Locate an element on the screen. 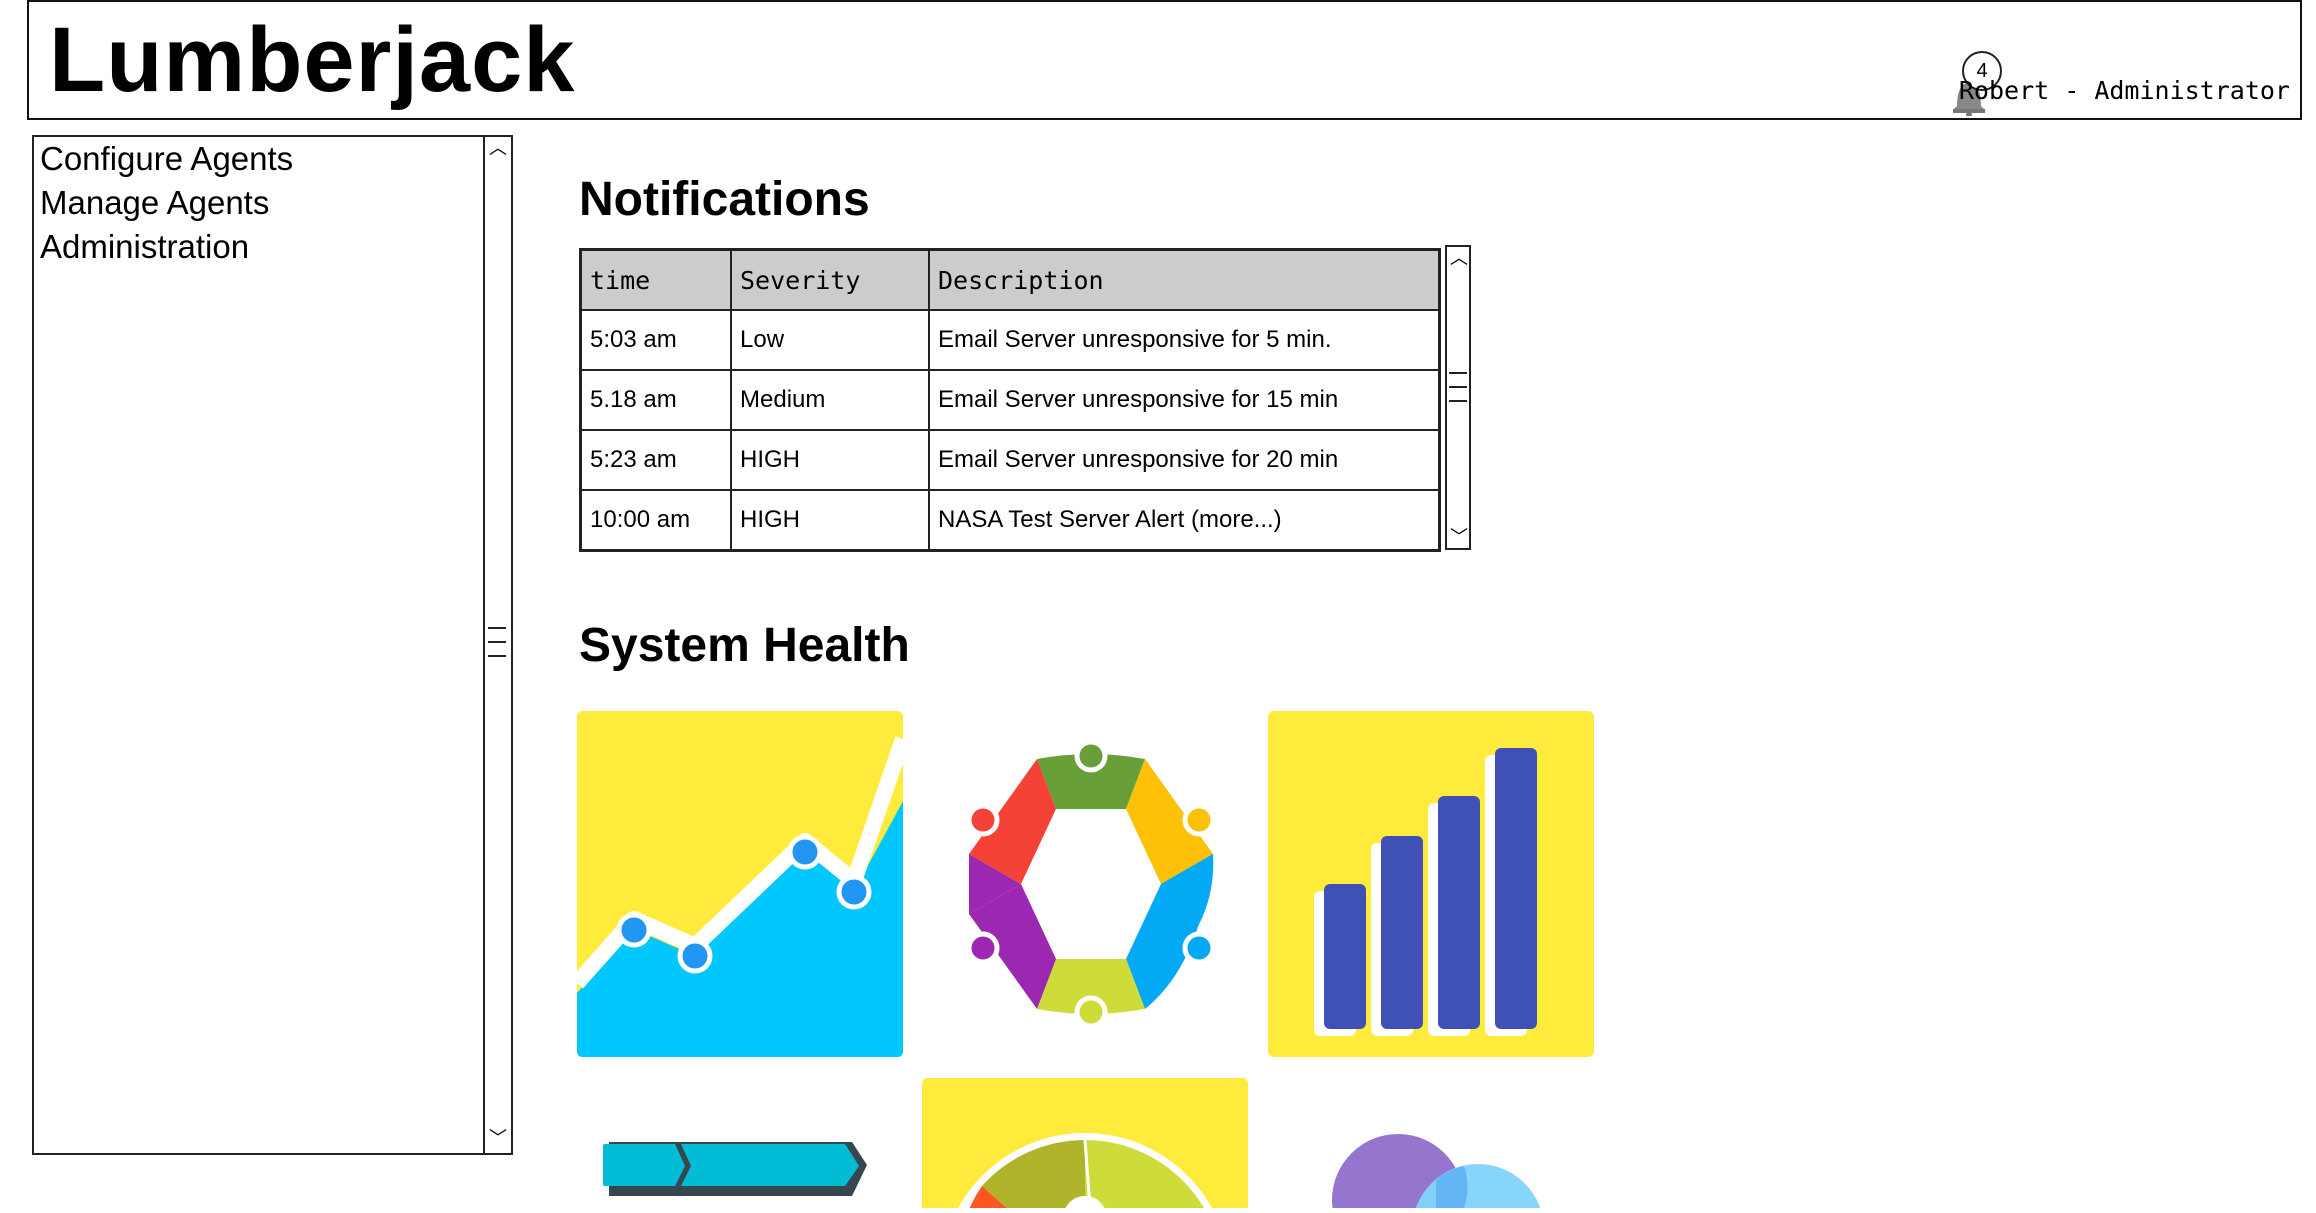  bar-chart-icon is located at coordinates (1431, 884).